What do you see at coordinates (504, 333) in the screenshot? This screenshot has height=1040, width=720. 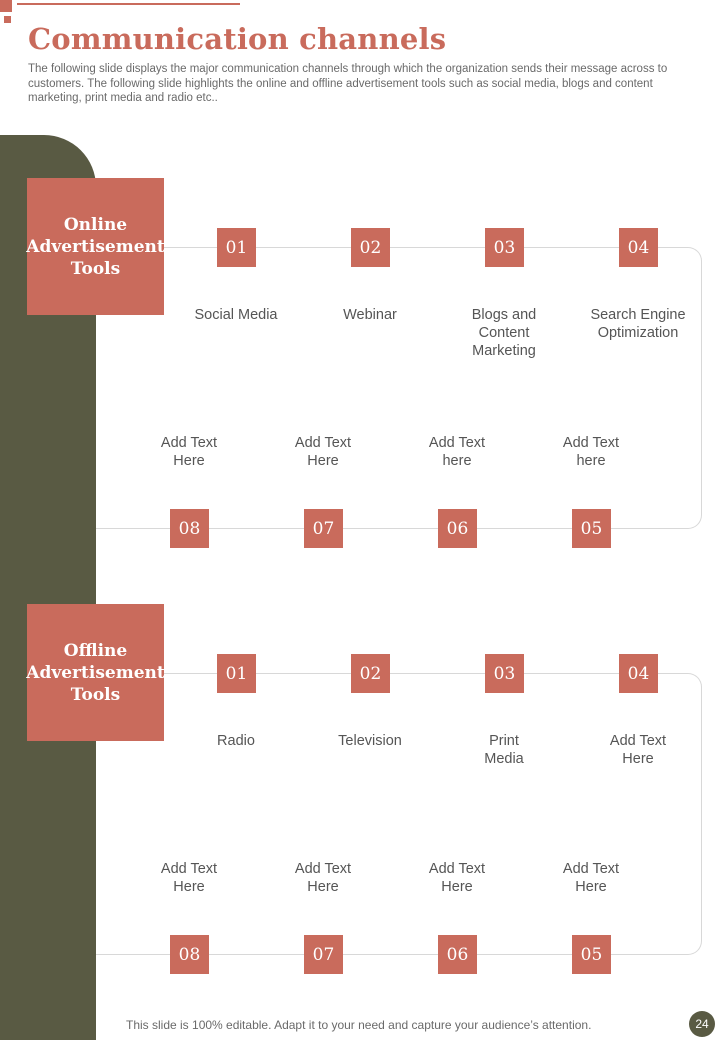 I see `step-text: Blogs and Content Marketing` at bounding box center [504, 333].